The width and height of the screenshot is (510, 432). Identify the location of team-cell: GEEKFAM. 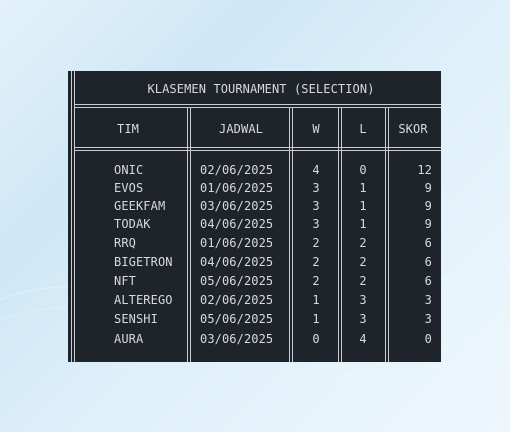
(140, 206).